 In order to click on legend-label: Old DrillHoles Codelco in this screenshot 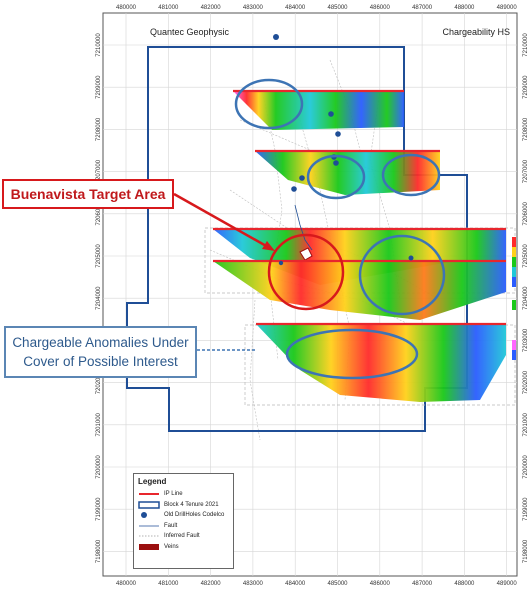, I will do `click(194, 515)`.